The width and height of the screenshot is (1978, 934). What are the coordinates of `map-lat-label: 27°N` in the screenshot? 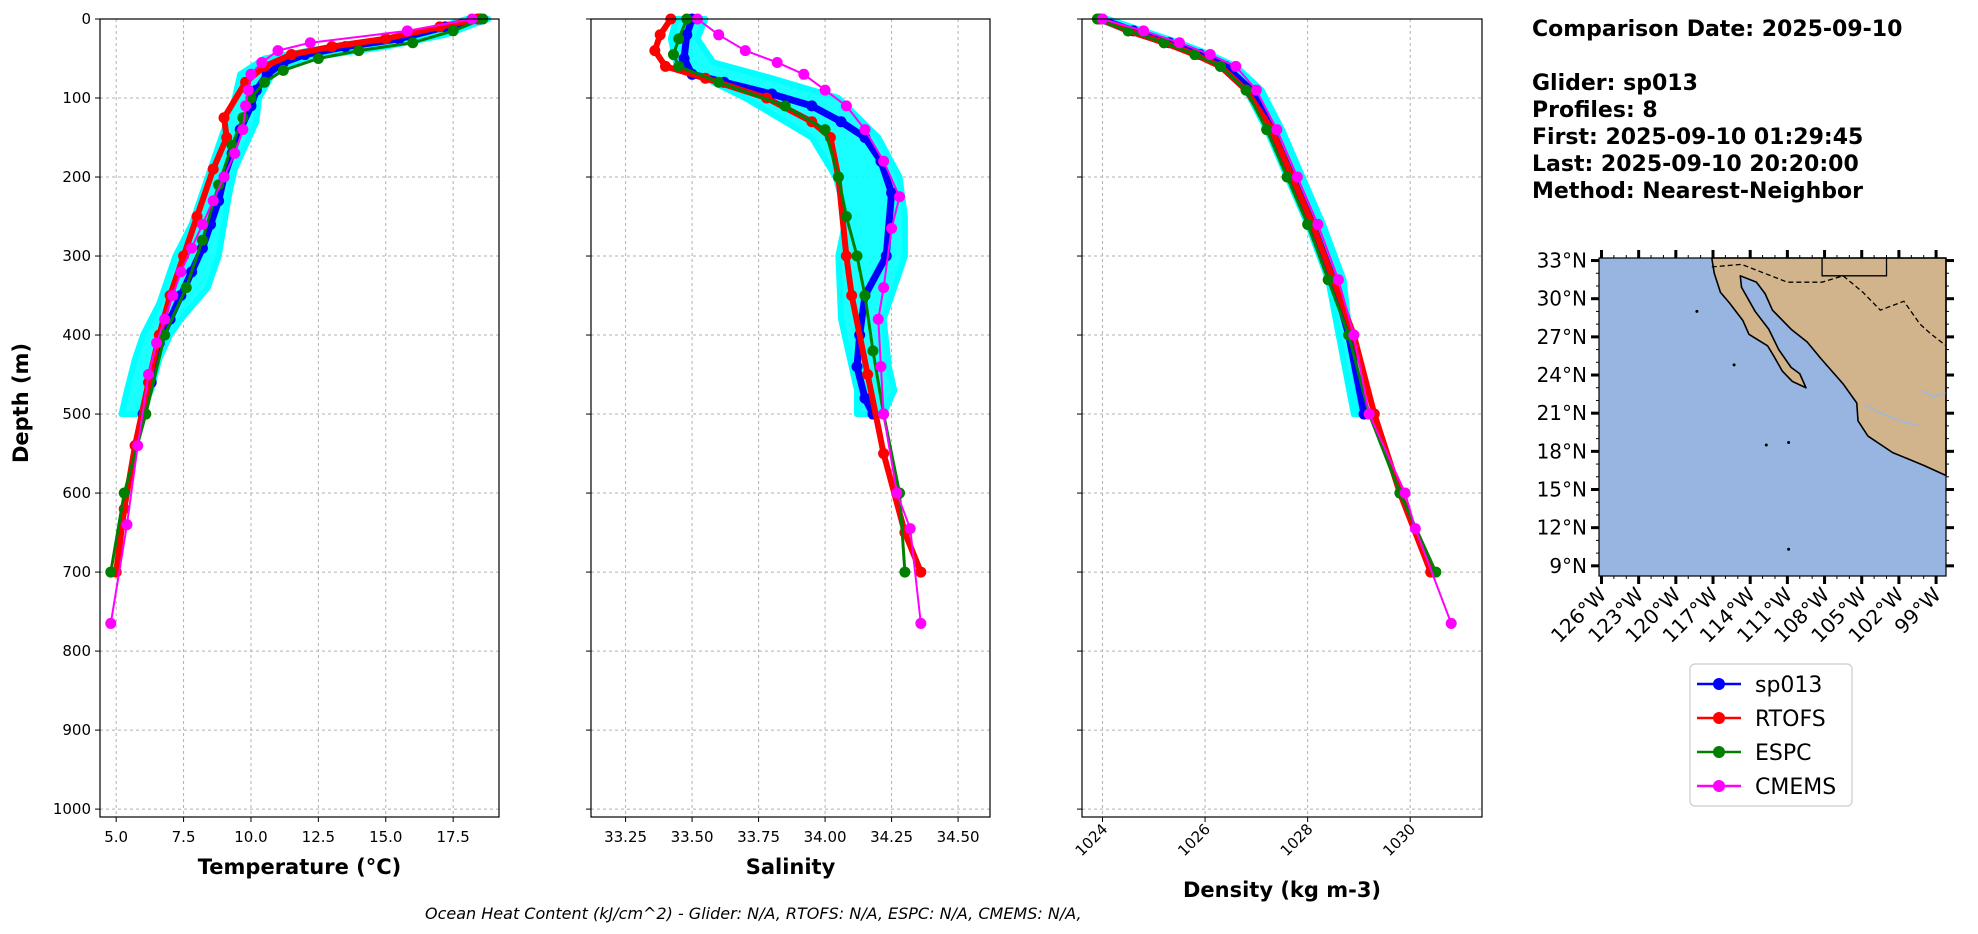 It's located at (1562, 337).